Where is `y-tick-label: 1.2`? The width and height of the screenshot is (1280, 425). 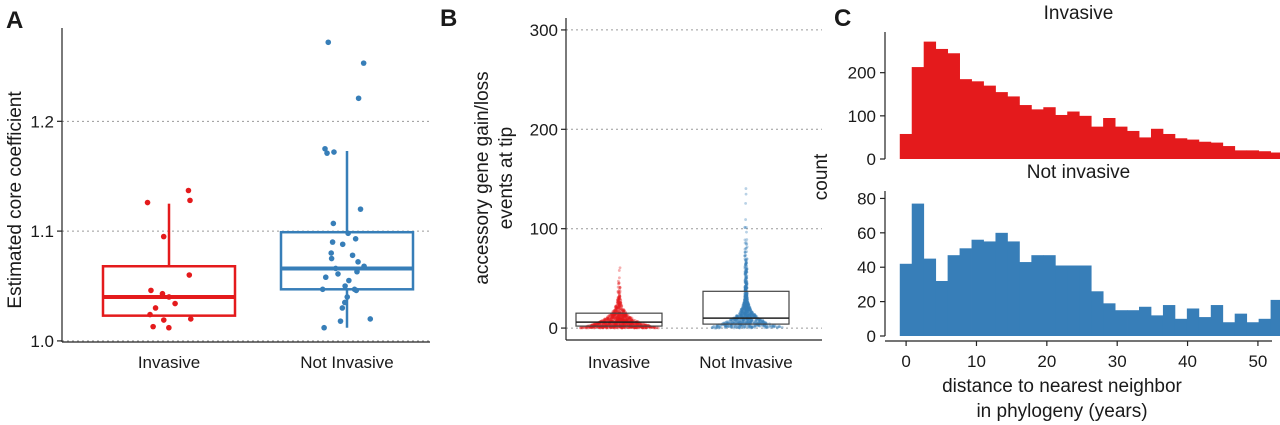 y-tick-label: 1.2 is located at coordinates (42, 121).